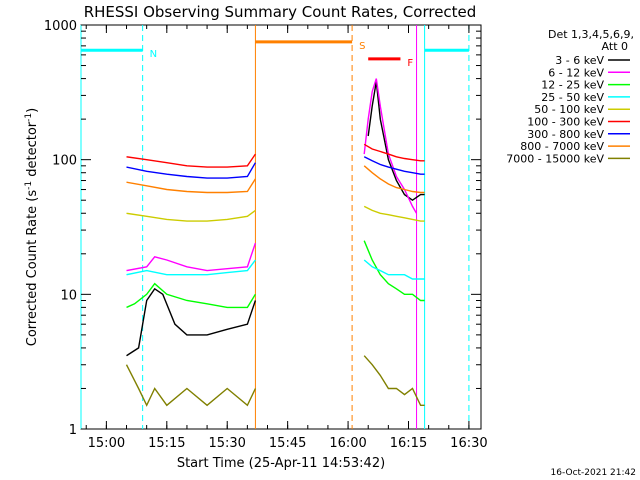 The width and height of the screenshot is (640, 480). What do you see at coordinates (287, 443) in the screenshot?
I see `x-tick-label-3: 15:45` at bounding box center [287, 443].